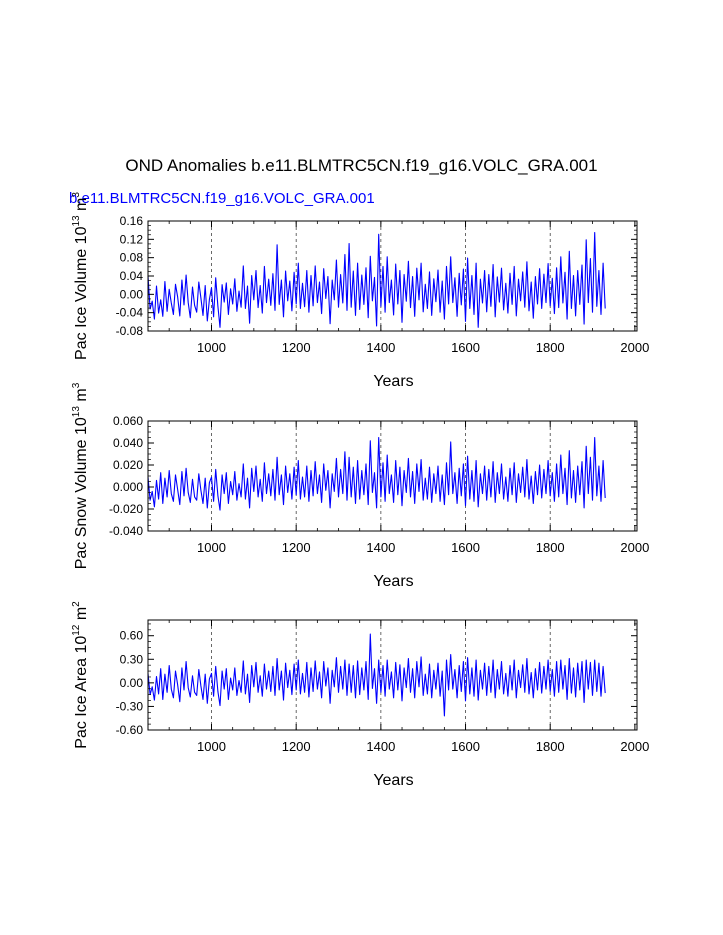 Image resolution: width=723 pixels, height=935 pixels. What do you see at coordinates (296, 547) in the screenshot?
I see `panel-2-x-tick-label: 1200` at bounding box center [296, 547].